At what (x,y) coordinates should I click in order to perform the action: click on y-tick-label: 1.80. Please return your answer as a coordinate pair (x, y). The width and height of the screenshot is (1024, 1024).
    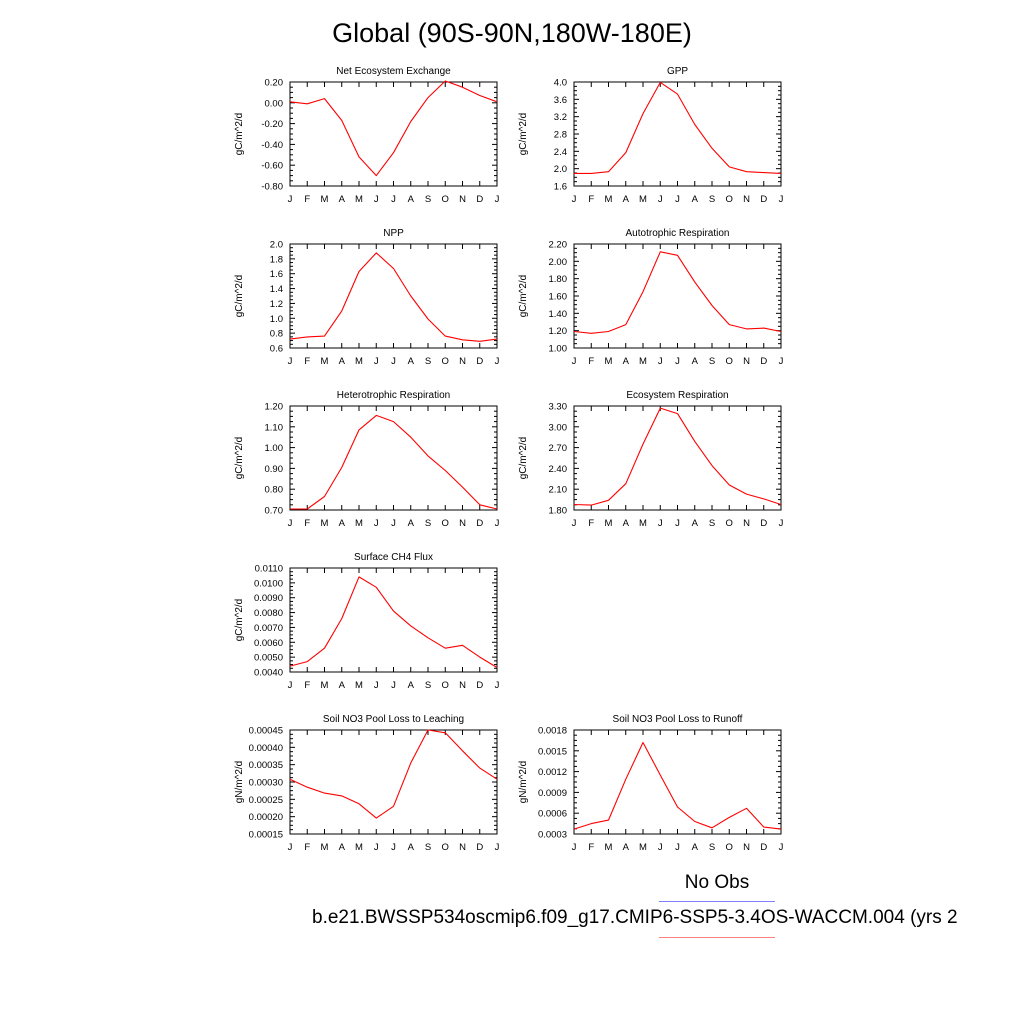
    Looking at the image, I should click on (558, 279).